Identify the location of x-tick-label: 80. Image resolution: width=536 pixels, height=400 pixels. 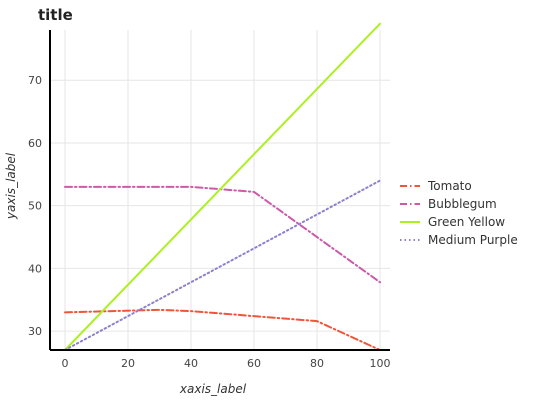
(317, 363).